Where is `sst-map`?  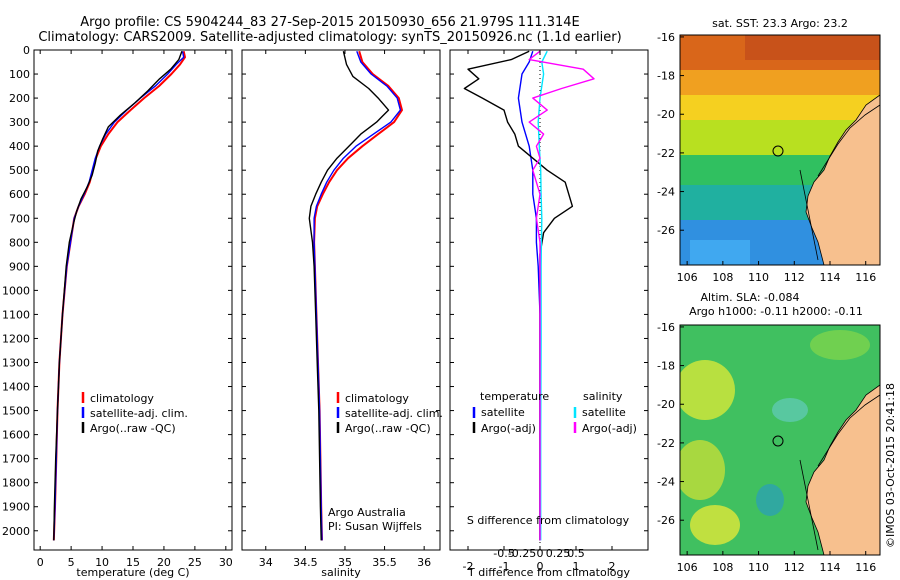 sst-map is located at coordinates (780, 150).